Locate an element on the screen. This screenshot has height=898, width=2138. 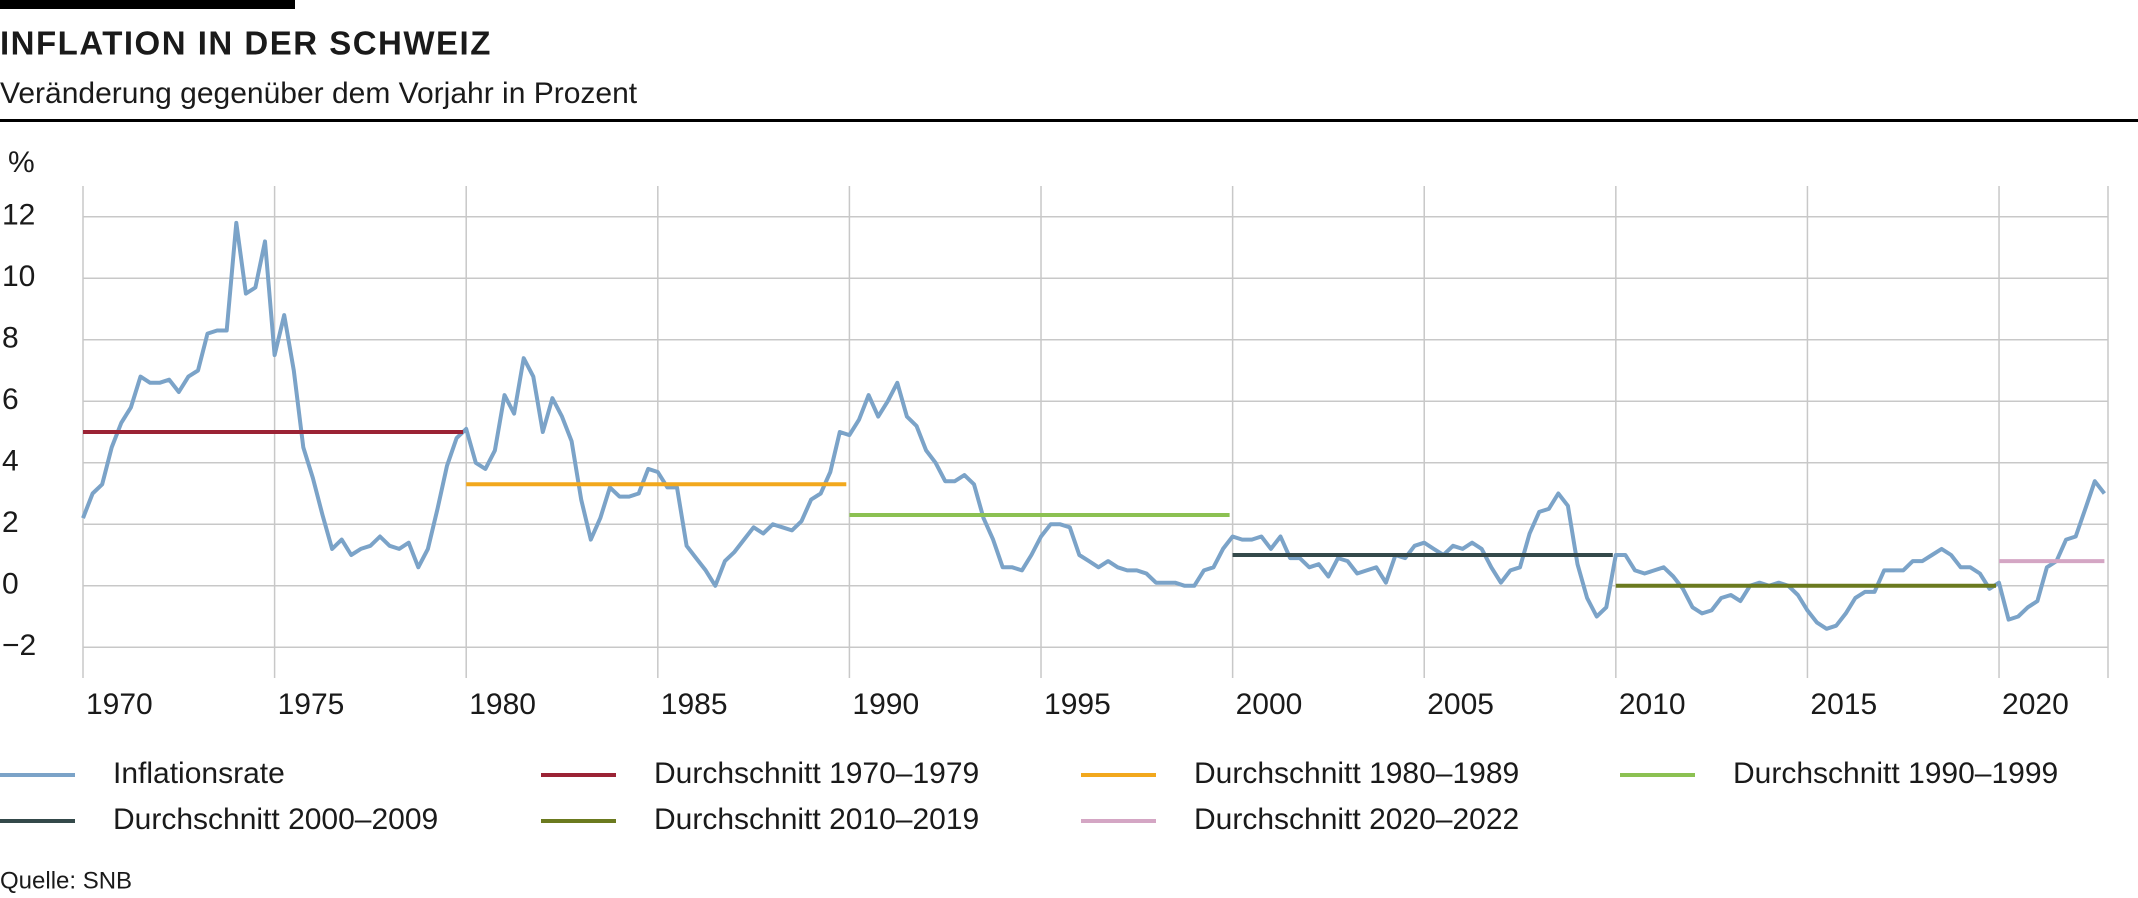
x-tick-label: 2000 is located at coordinates (1269, 704).